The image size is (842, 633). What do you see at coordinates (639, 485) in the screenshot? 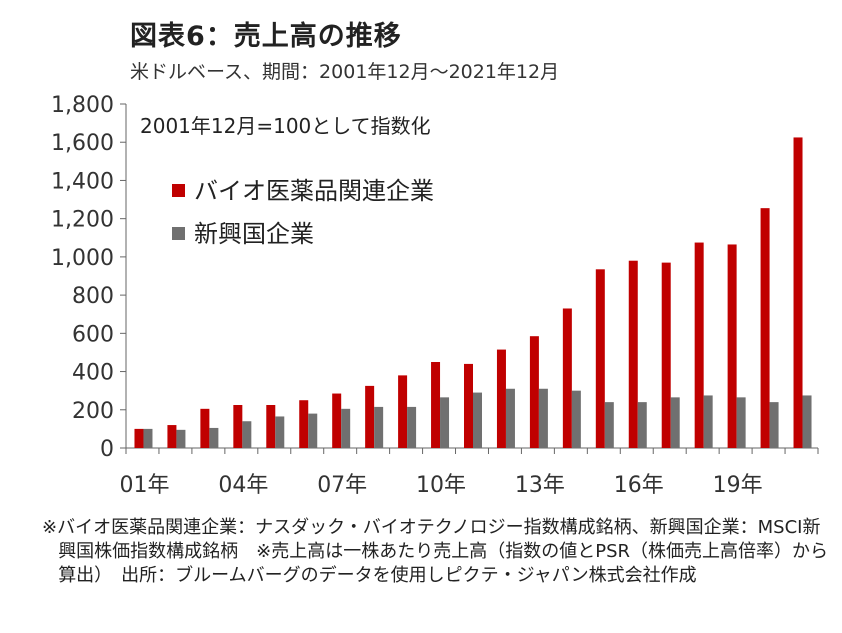
I see `x-tick-label: 16年` at bounding box center [639, 485].